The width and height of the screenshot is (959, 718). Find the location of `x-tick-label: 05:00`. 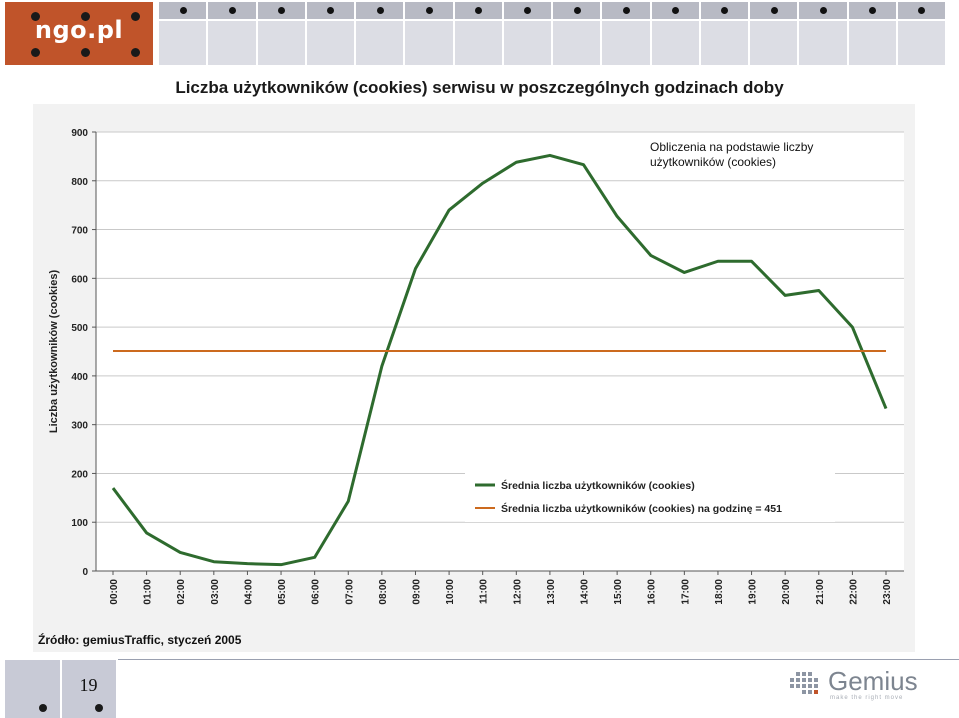

x-tick-label: 05:00 is located at coordinates (282, 592).